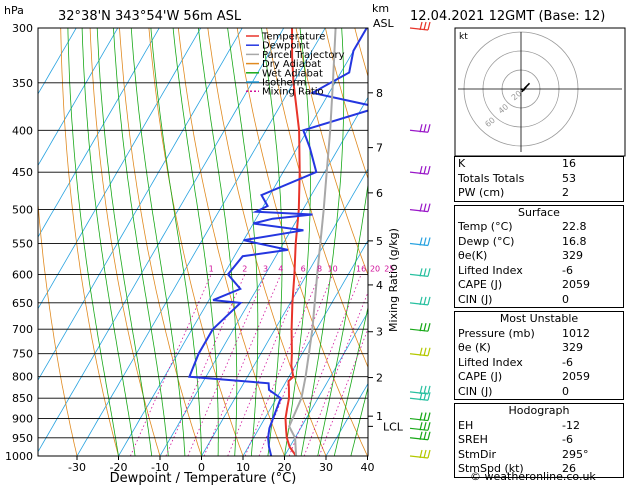  I want to click on km-tick-label: 3, so click(379, 332).